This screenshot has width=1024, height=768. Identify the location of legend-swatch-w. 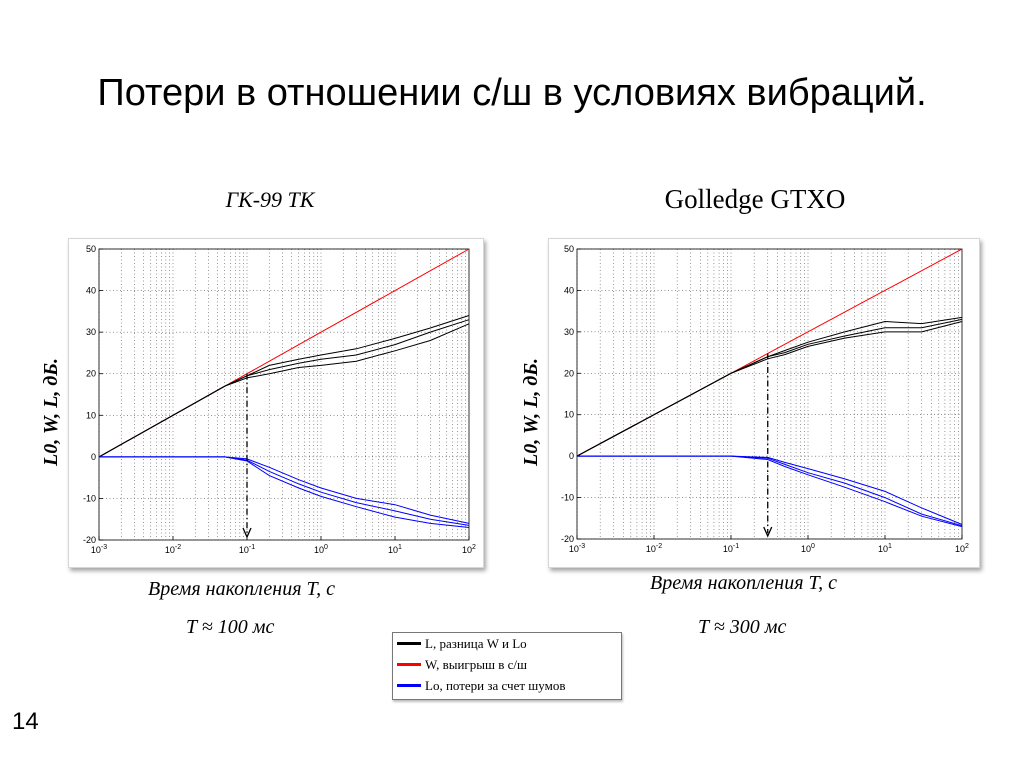
(409, 664).